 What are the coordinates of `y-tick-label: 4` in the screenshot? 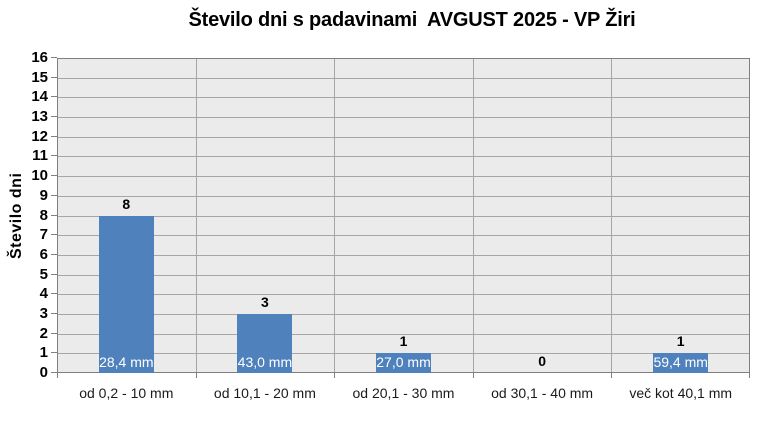 It's located at (43, 294).